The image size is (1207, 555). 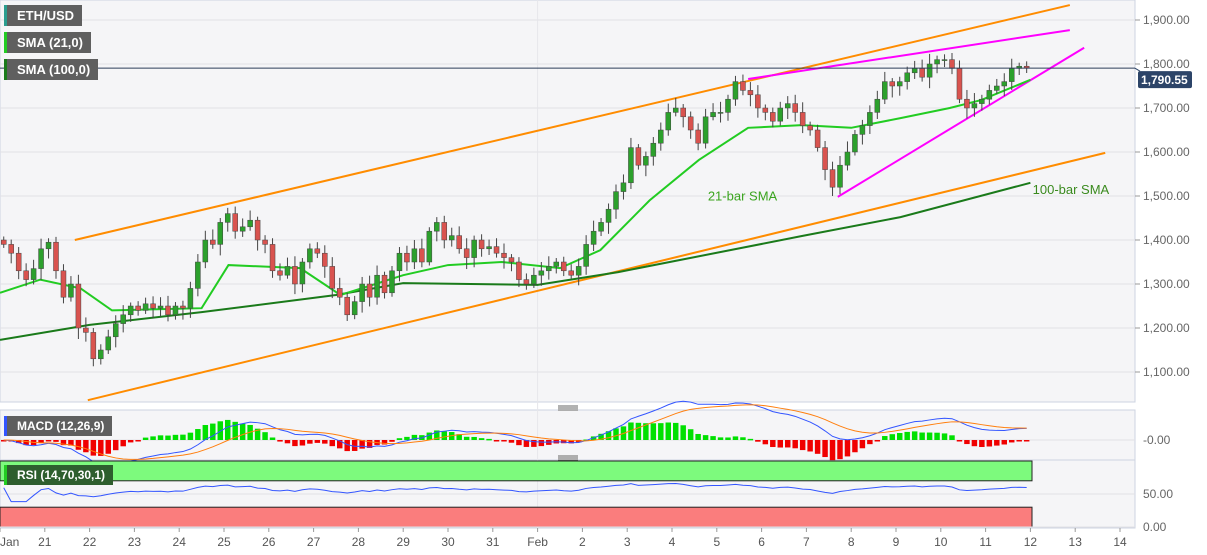 What do you see at coordinates (43, 15) in the screenshot?
I see `symbol-label: ETH/USD` at bounding box center [43, 15].